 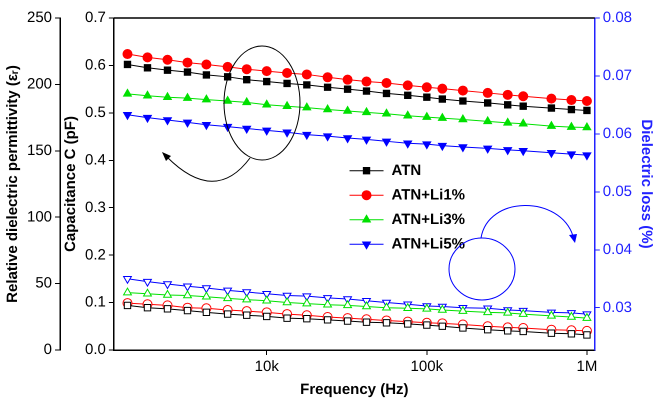 What do you see at coordinates (43, 283) in the screenshot?
I see `y3-tick-label: 50` at bounding box center [43, 283].